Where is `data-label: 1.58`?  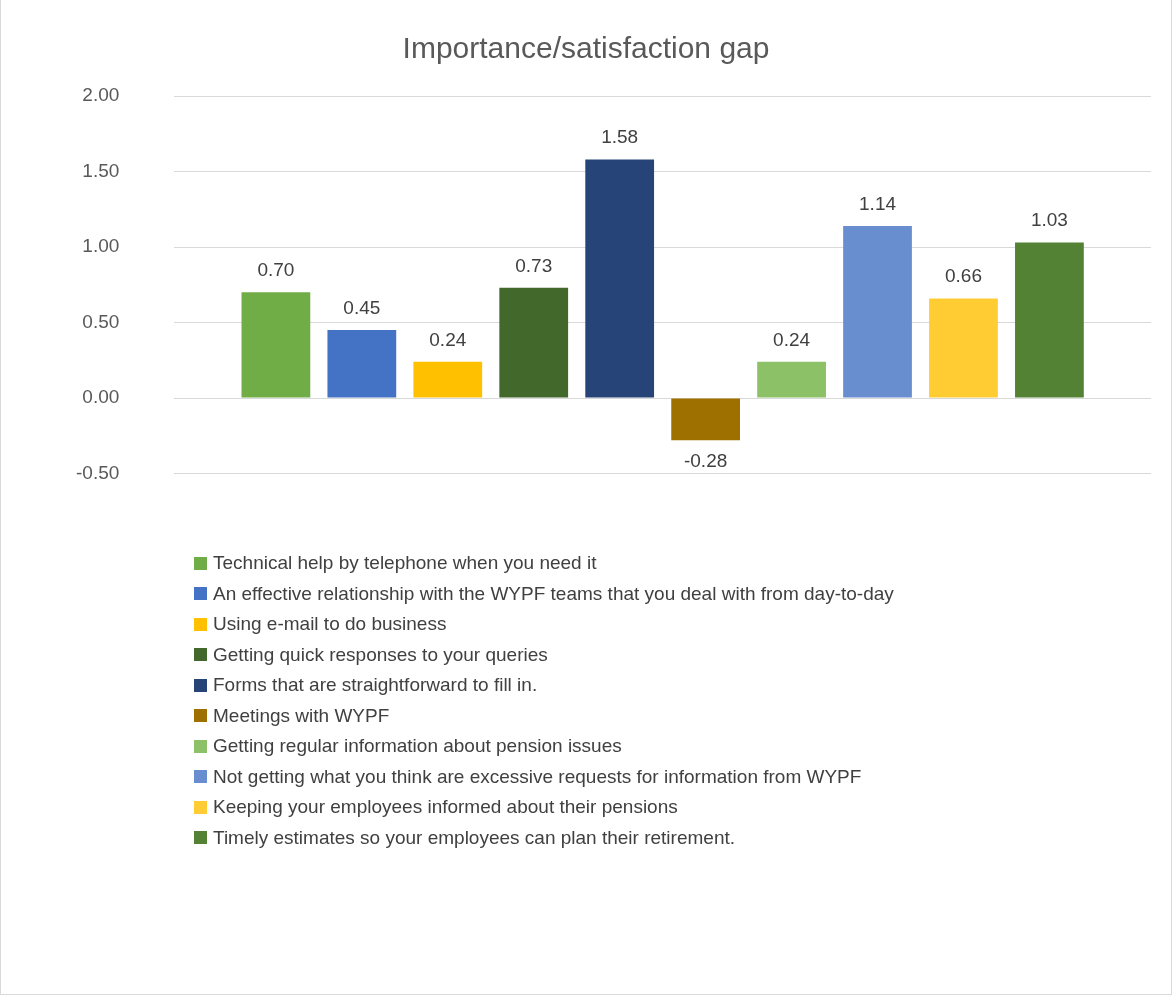 data-label: 1.58 is located at coordinates (620, 137).